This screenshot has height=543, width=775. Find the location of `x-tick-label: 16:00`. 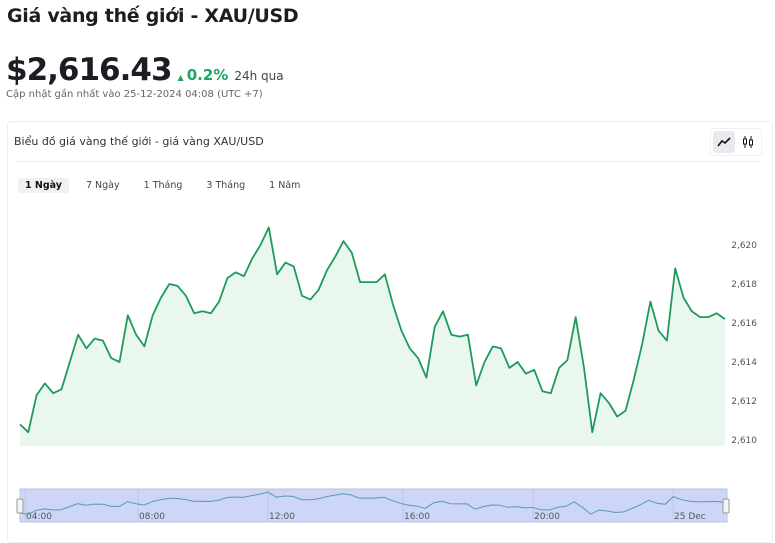

x-tick-label: 16:00 is located at coordinates (417, 517).